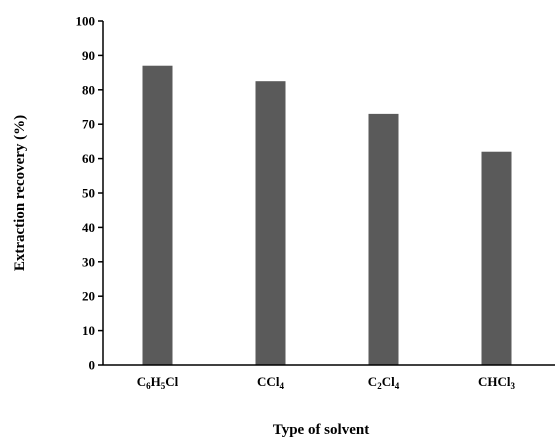 The height and width of the screenshot is (439, 555). What do you see at coordinates (88, 89) in the screenshot?
I see `y-tick-label: 80` at bounding box center [88, 89].